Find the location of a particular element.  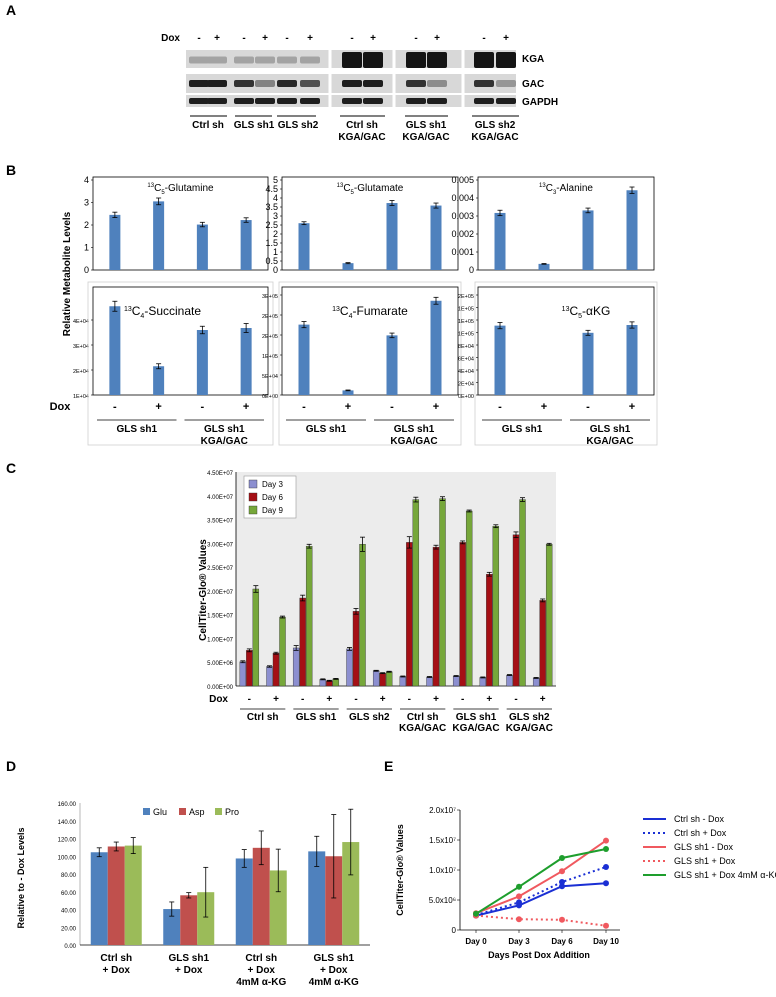

y-tick-label: 0.003 is located at coordinates (462, 216).